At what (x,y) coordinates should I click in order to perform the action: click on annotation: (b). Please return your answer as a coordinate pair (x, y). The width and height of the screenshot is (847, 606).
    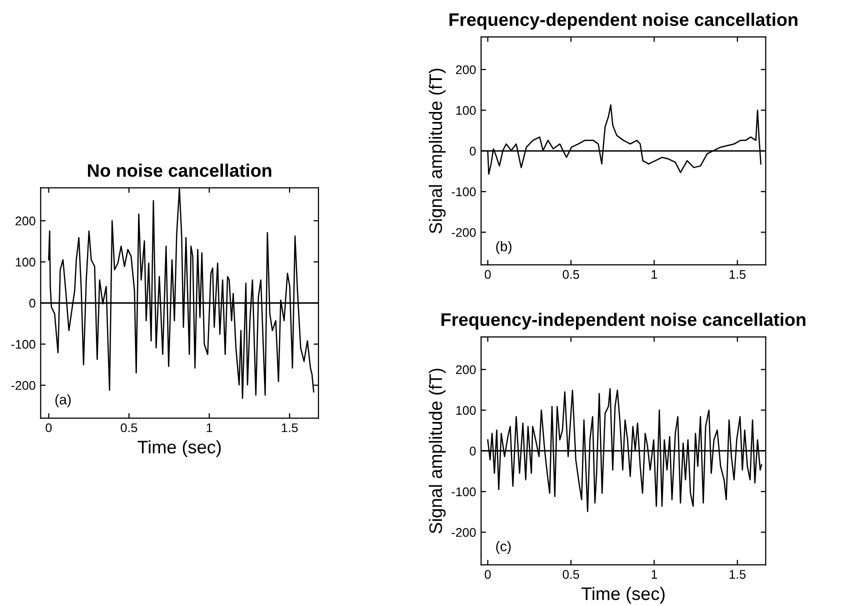
    Looking at the image, I should click on (504, 247).